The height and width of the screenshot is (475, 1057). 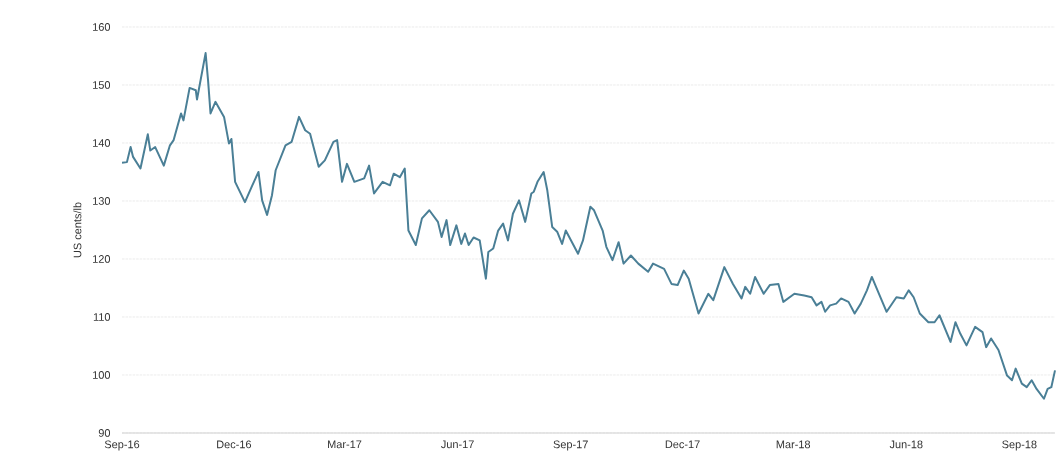 What do you see at coordinates (102, 259) in the screenshot?
I see `y-tick-label: 120` at bounding box center [102, 259].